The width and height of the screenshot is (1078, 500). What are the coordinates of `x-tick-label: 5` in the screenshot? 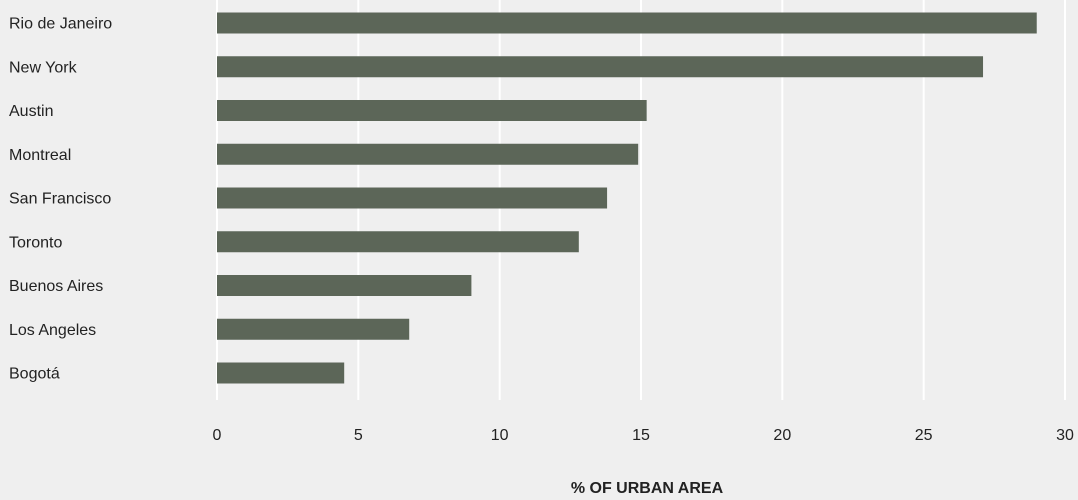 It's located at (358, 435).